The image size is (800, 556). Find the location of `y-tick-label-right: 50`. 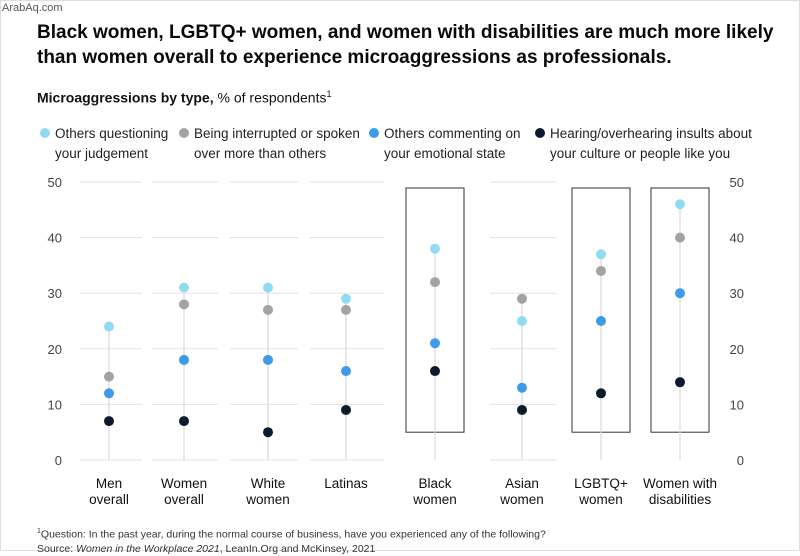

y-tick-label-right: 50 is located at coordinates (737, 182).